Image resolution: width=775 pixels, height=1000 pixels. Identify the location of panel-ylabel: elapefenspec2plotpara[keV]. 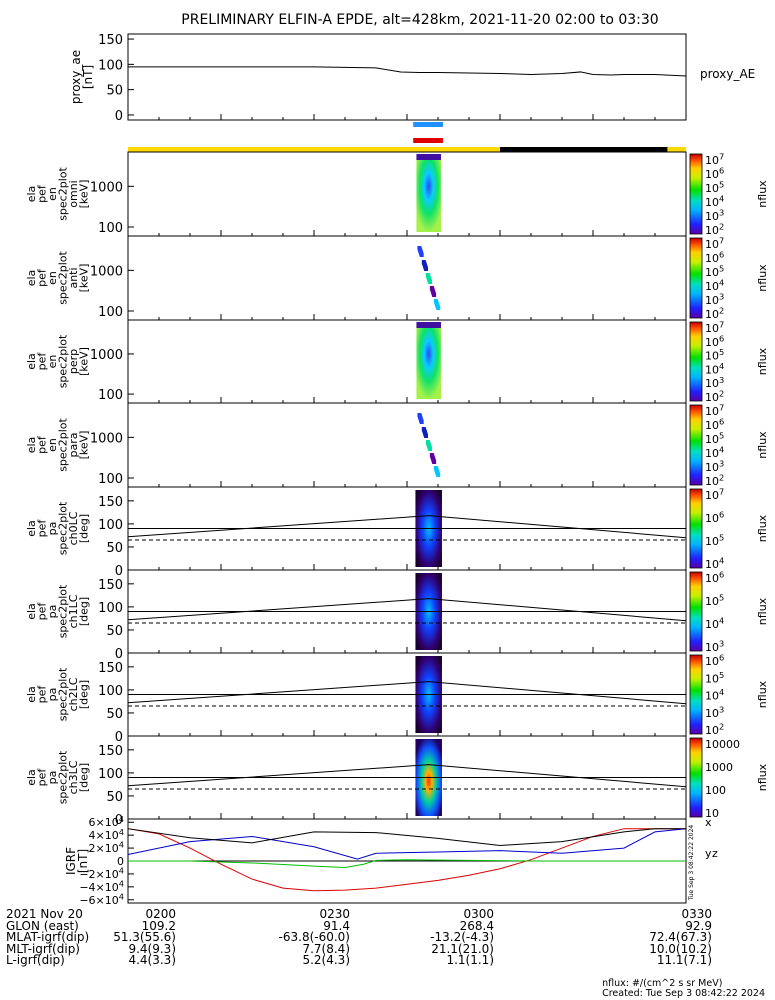
(58, 445).